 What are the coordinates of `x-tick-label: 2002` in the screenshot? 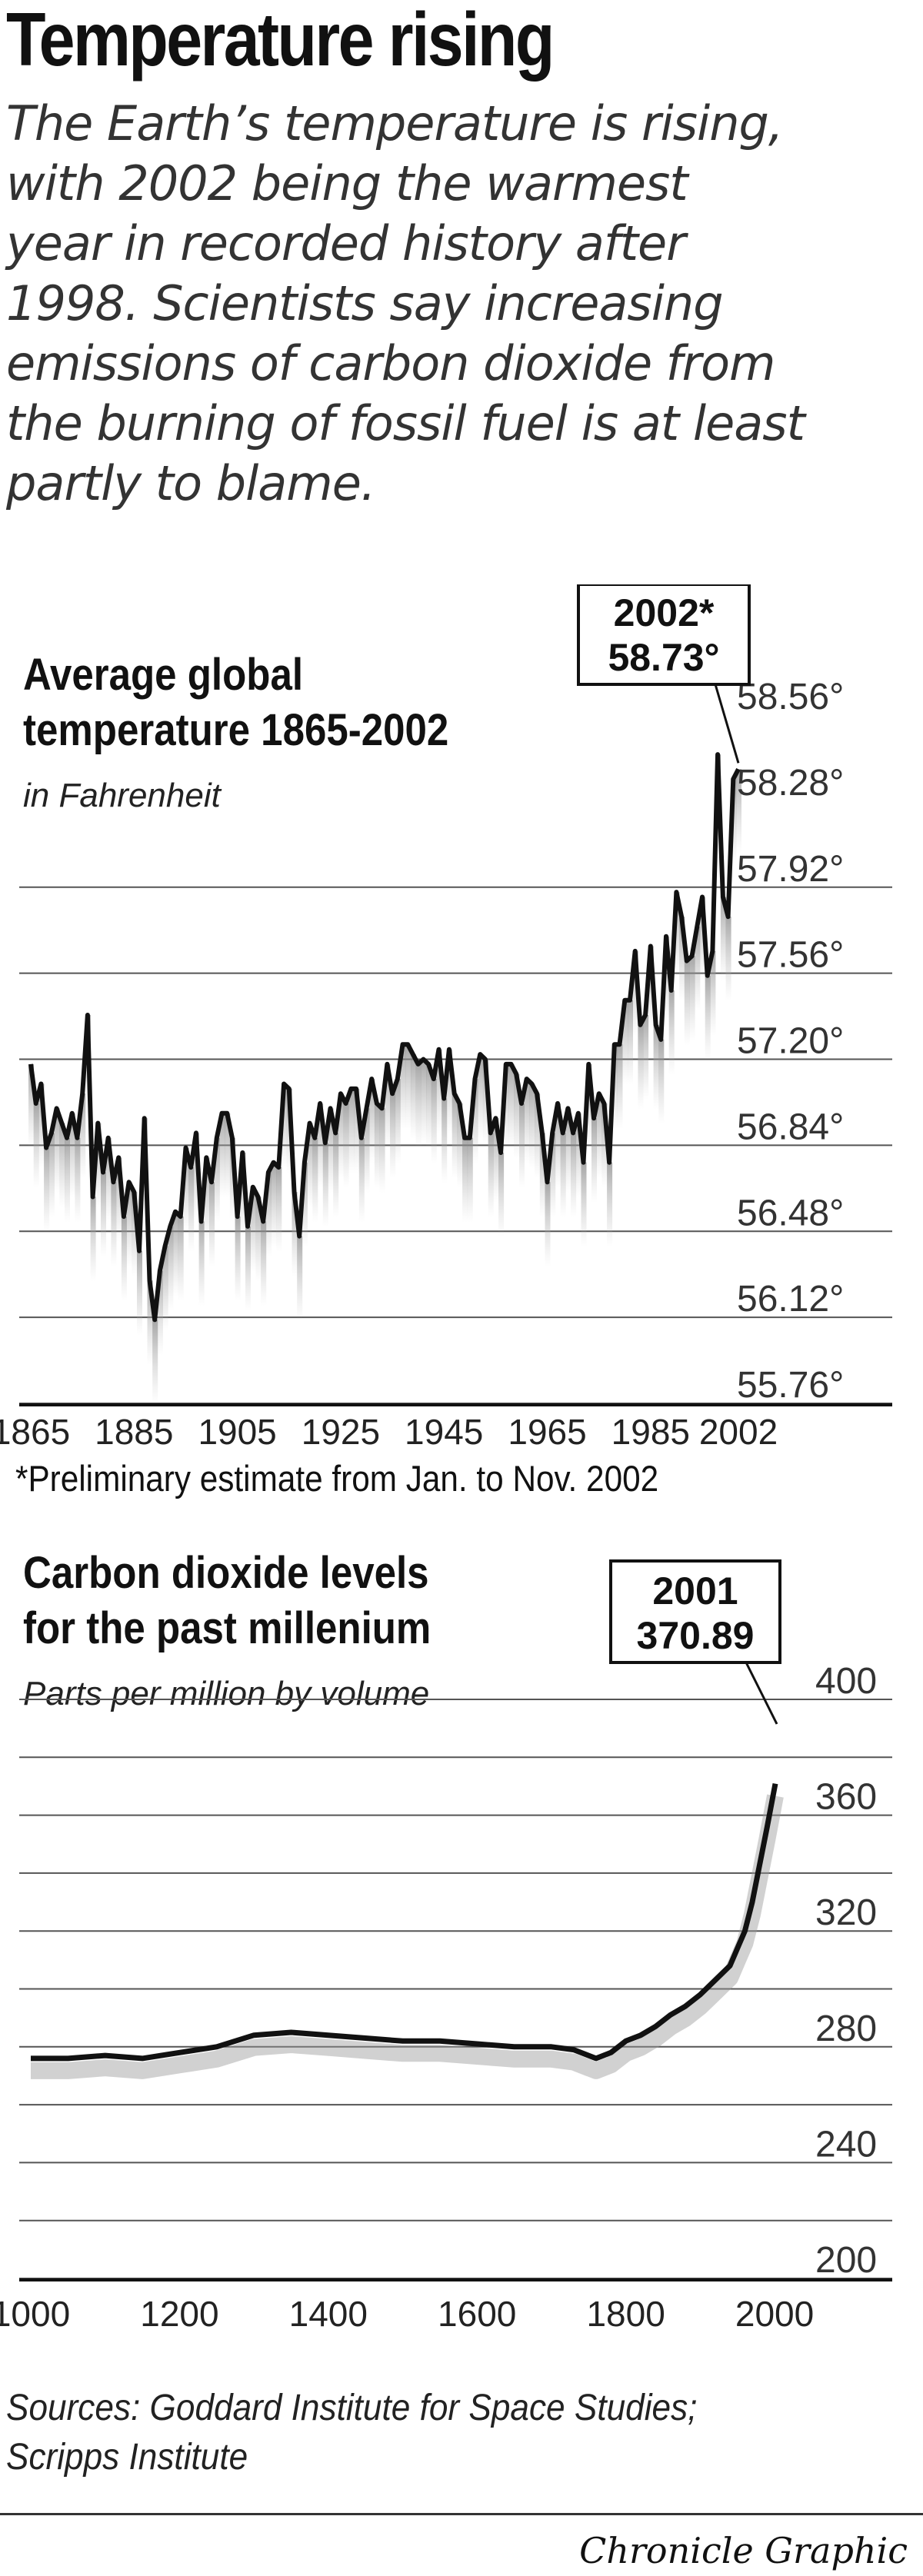 It's located at (738, 1429).